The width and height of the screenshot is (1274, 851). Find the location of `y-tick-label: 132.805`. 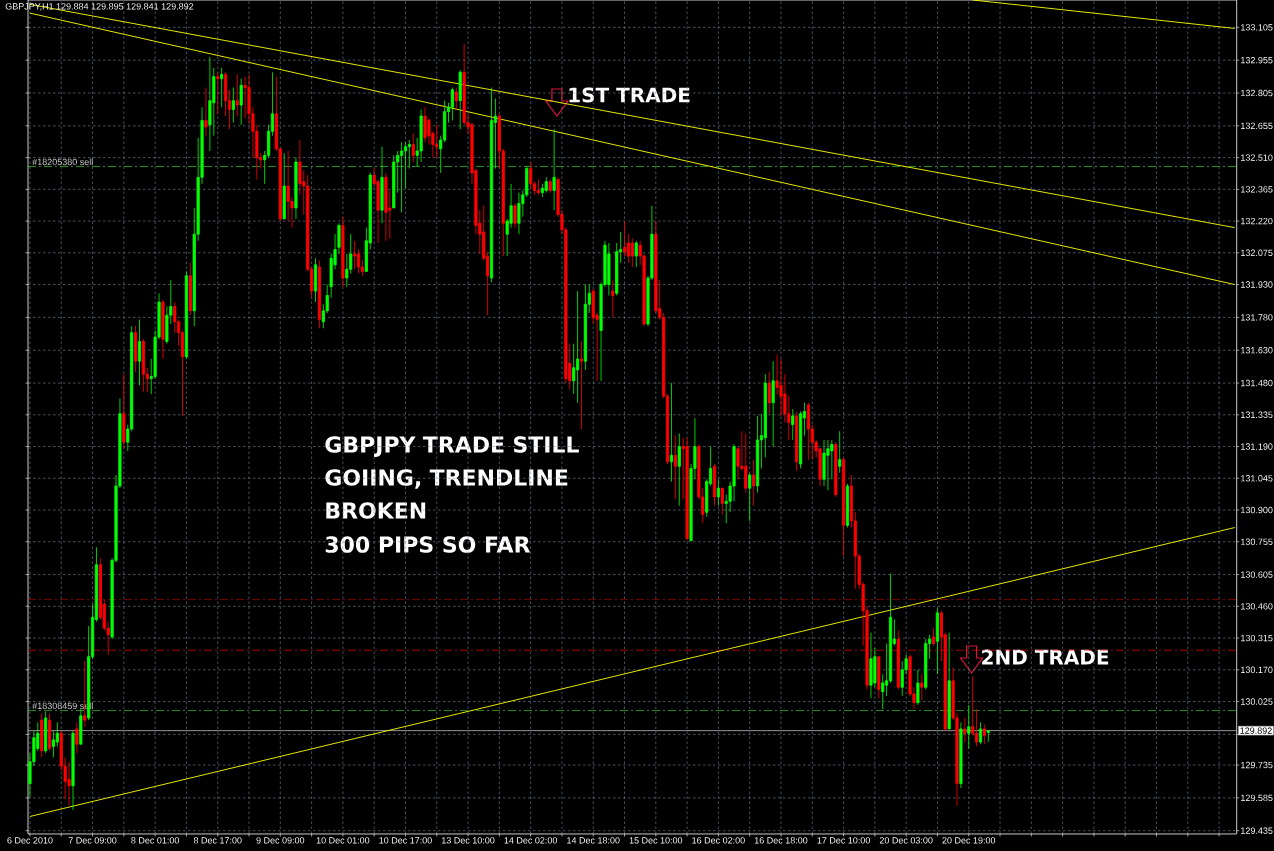

y-tick-label: 132.805 is located at coordinates (1257, 93).